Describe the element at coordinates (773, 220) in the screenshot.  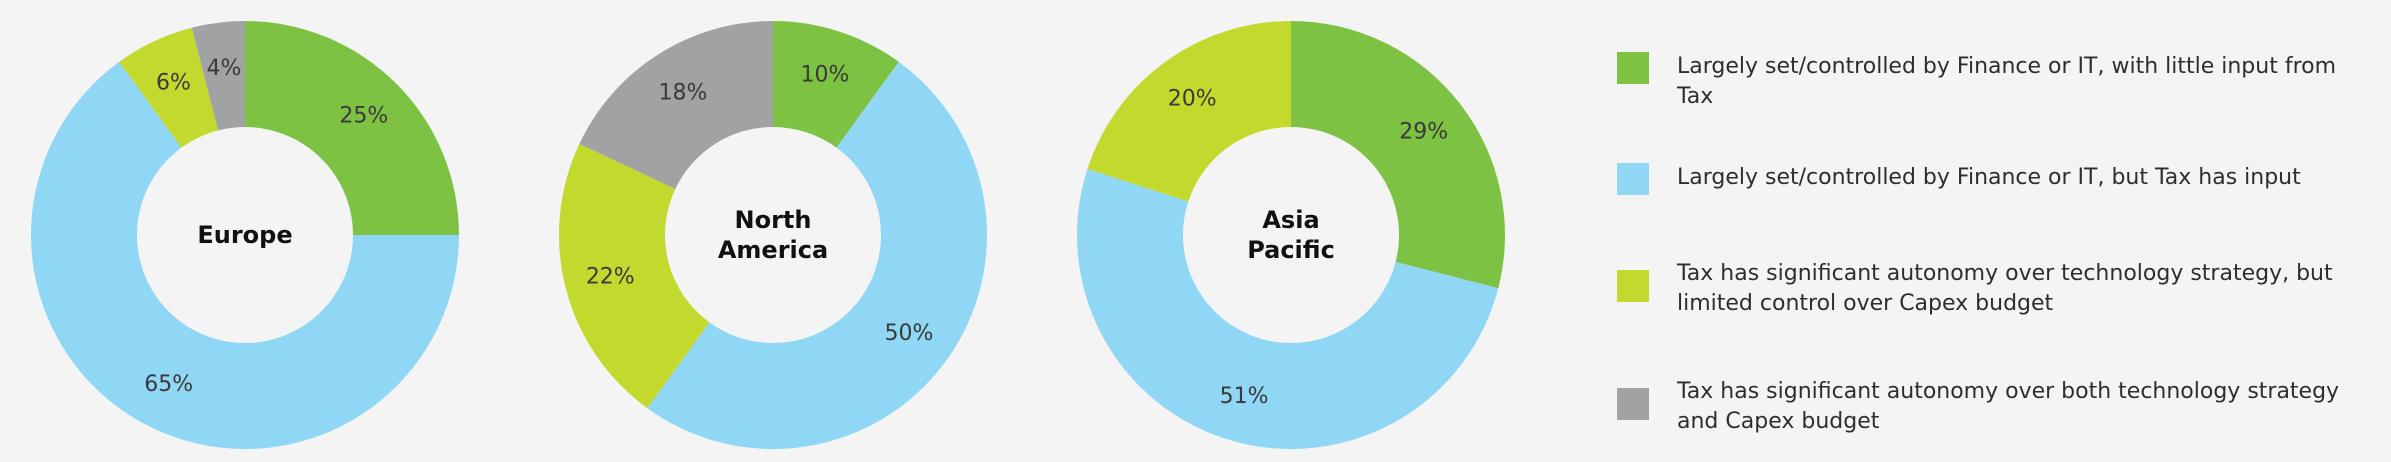
I see `donut-center-title: North` at that location.